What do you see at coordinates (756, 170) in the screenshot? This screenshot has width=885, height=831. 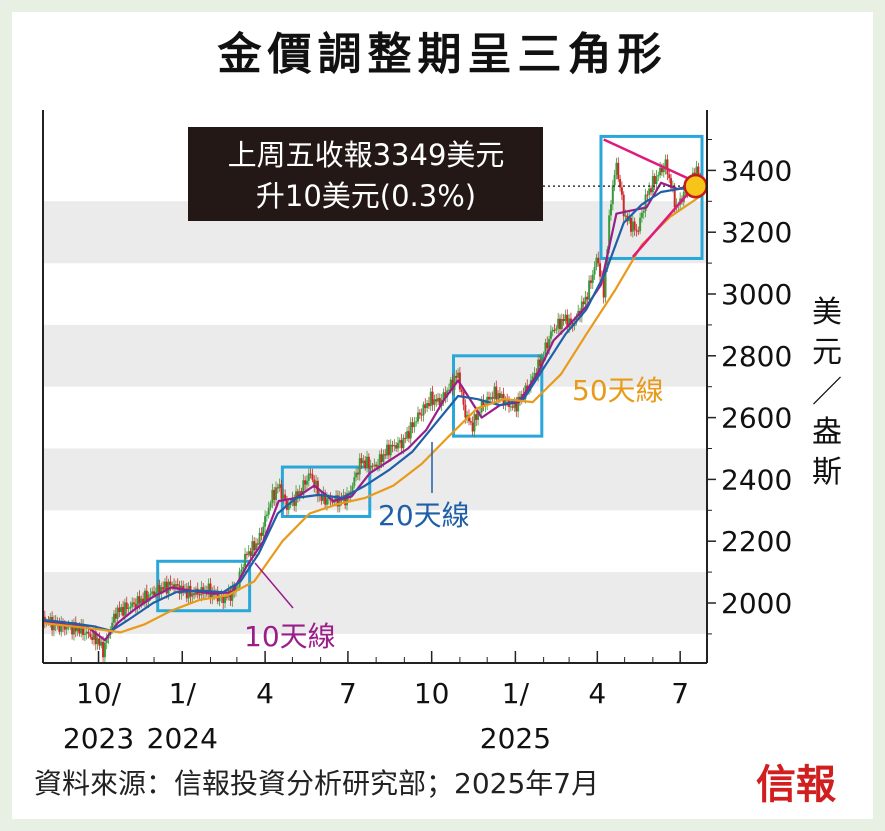 I see `y-tick-label: 3400` at bounding box center [756, 170].